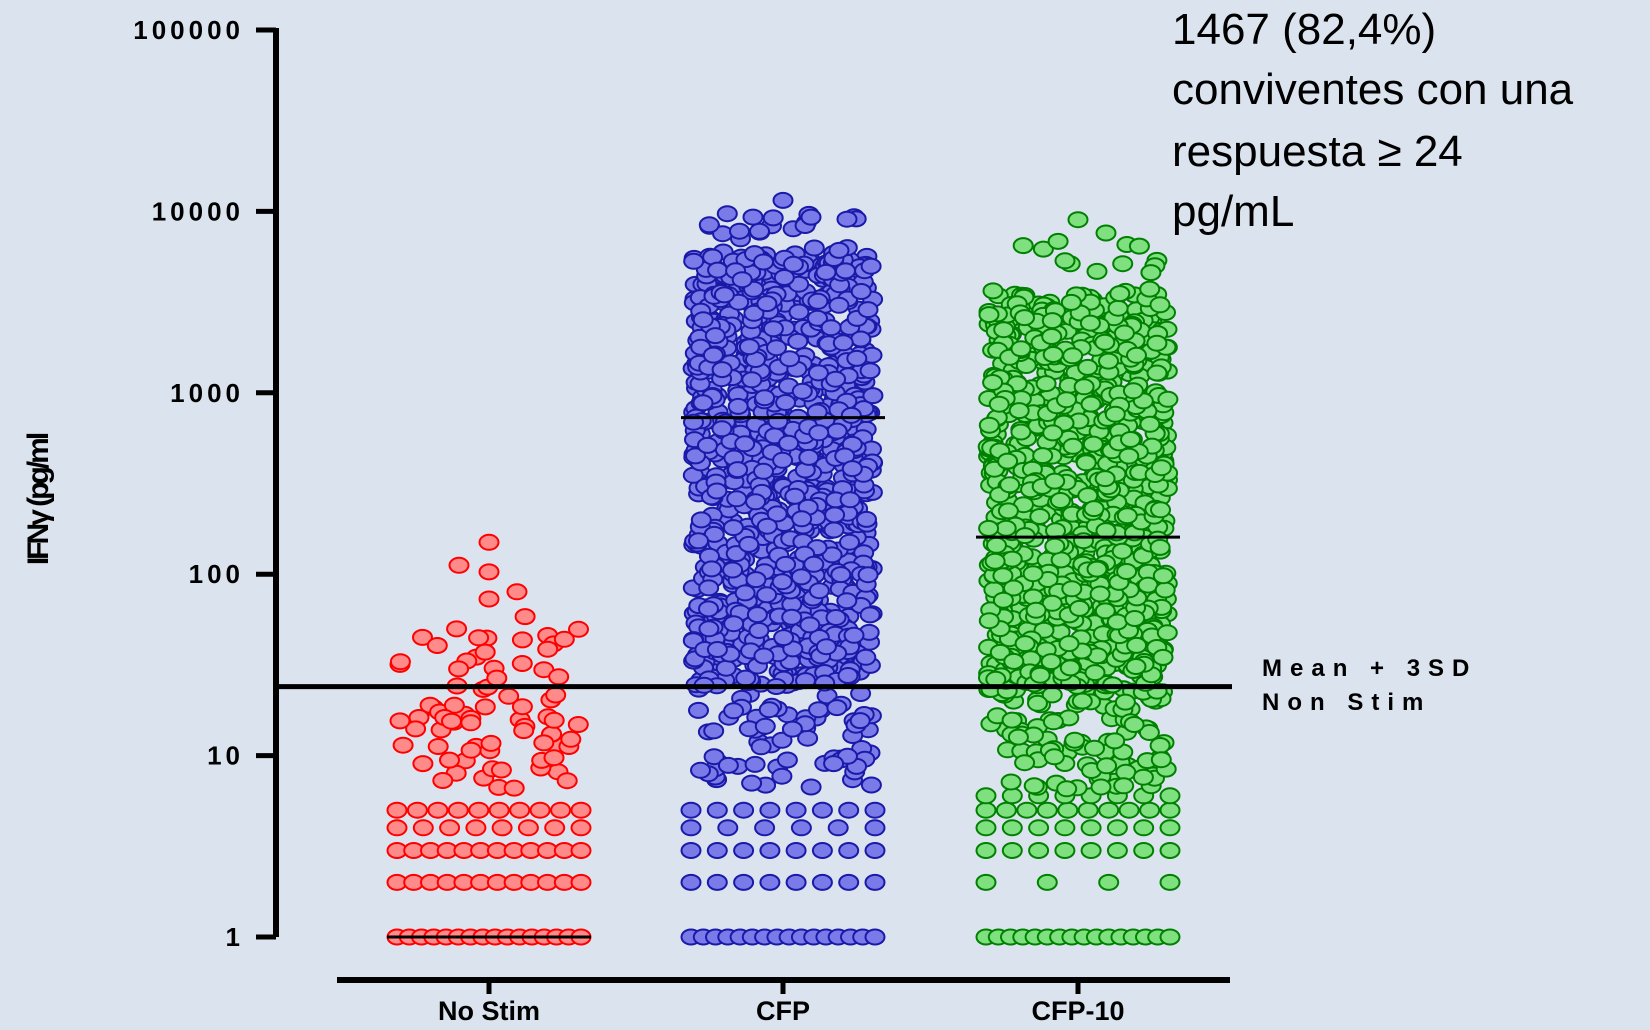  I want to click on annotation-line-4: pg/mL, so click(1233, 211).